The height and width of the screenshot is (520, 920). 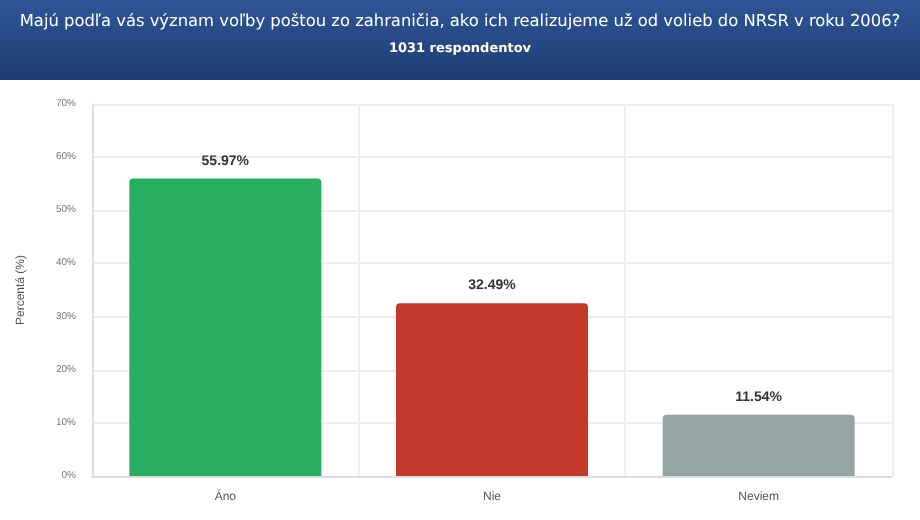 What do you see at coordinates (460, 20) in the screenshot?
I see `chart-title: Majú podľa vás význam voľby poštou zo zahraničia, ako ich realizujeme už od volieb do NRSR v roku 2006?` at bounding box center [460, 20].